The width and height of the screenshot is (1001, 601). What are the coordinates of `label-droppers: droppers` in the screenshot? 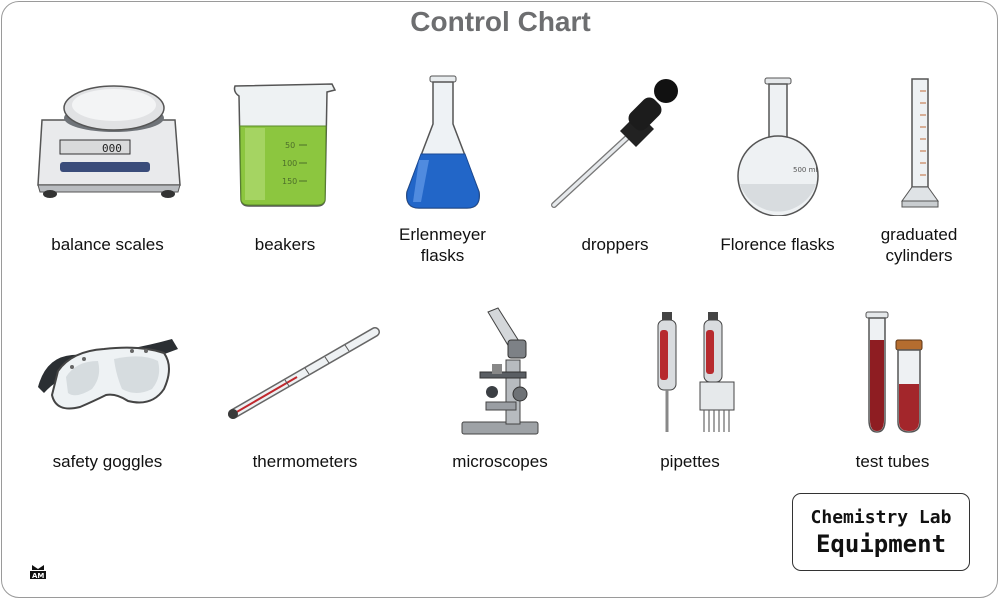 It's located at (615, 244).